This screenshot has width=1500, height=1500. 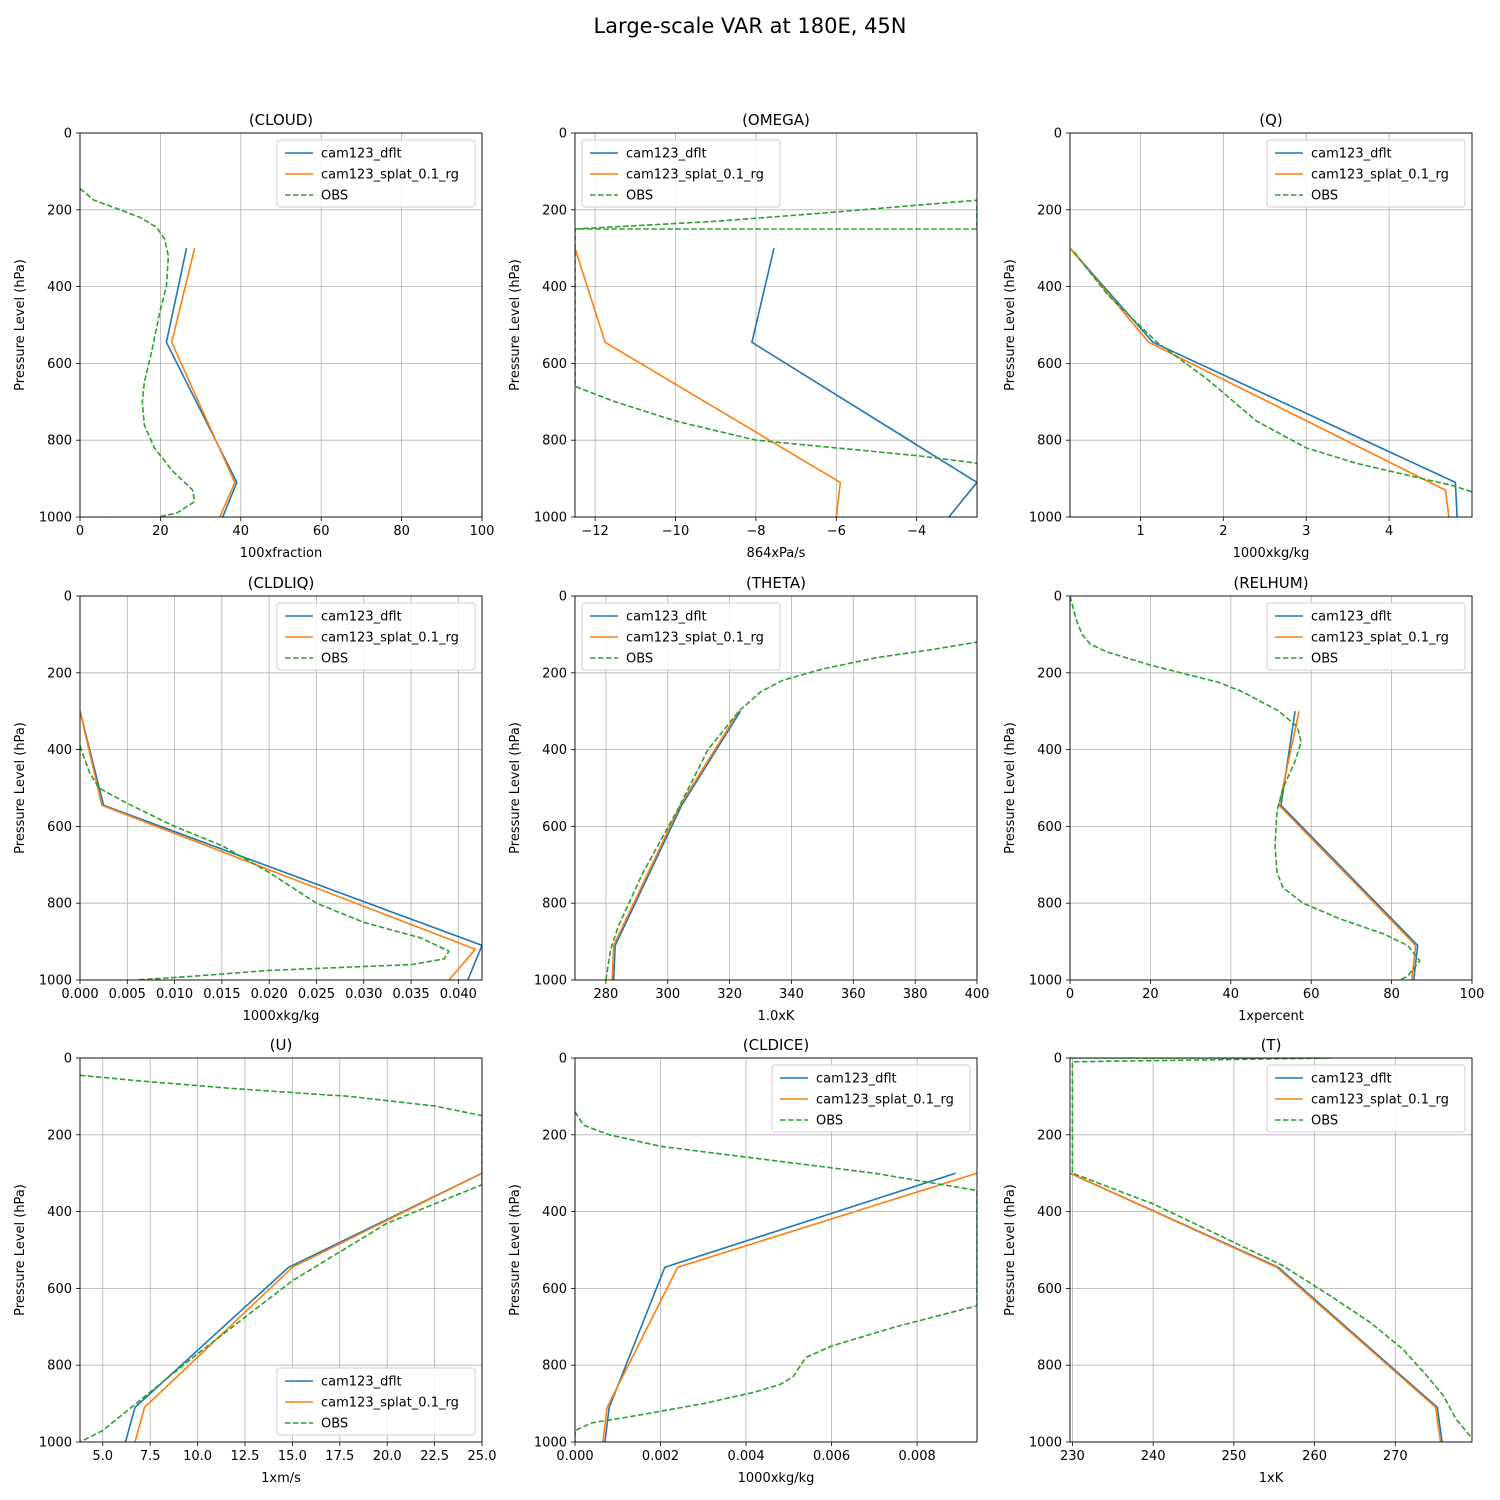 What do you see at coordinates (1271, 120) in the screenshot?
I see `subplot-title: (Q)` at bounding box center [1271, 120].